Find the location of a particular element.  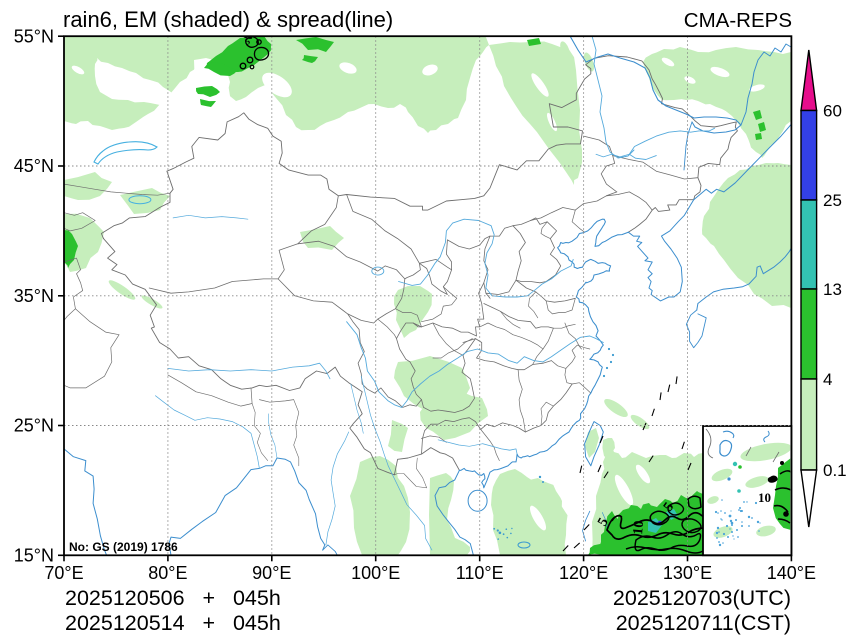

svg-text: 25°N is located at coordinates (34, 426).